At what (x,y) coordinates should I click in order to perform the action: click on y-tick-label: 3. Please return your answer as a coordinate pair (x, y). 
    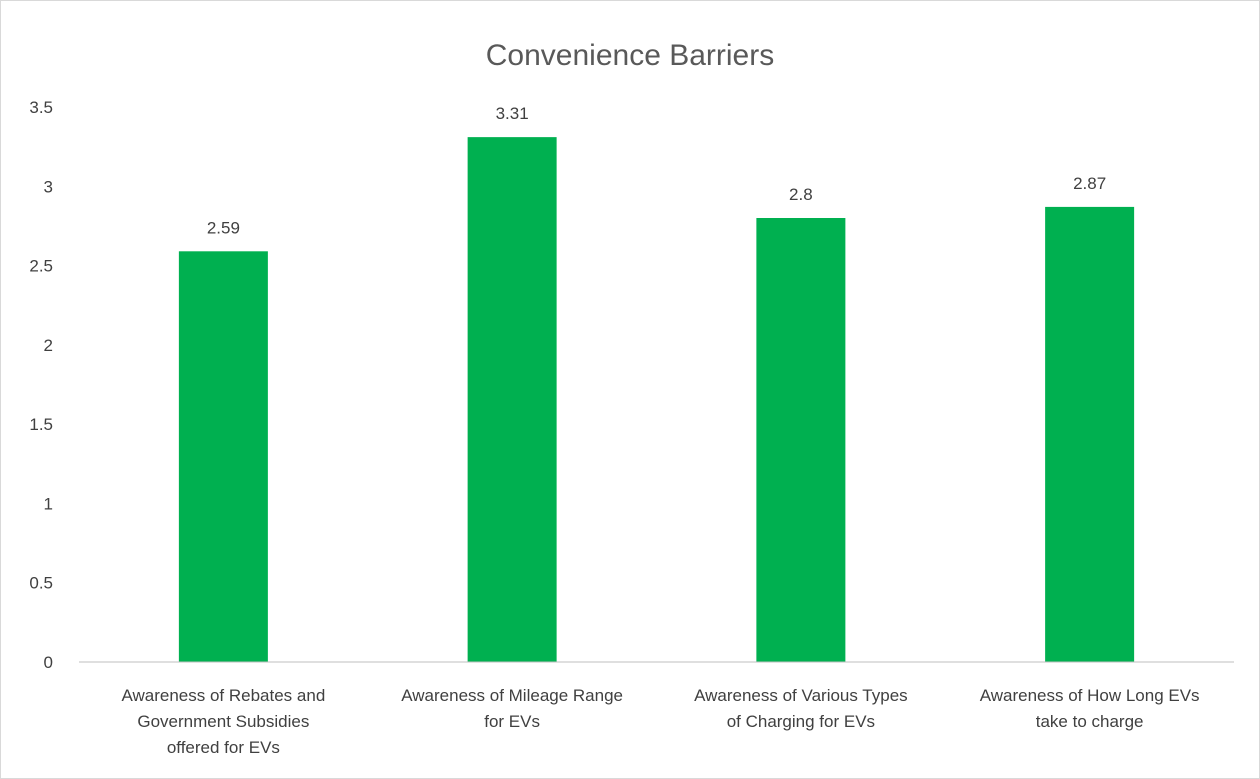
    Looking at the image, I should click on (48, 186).